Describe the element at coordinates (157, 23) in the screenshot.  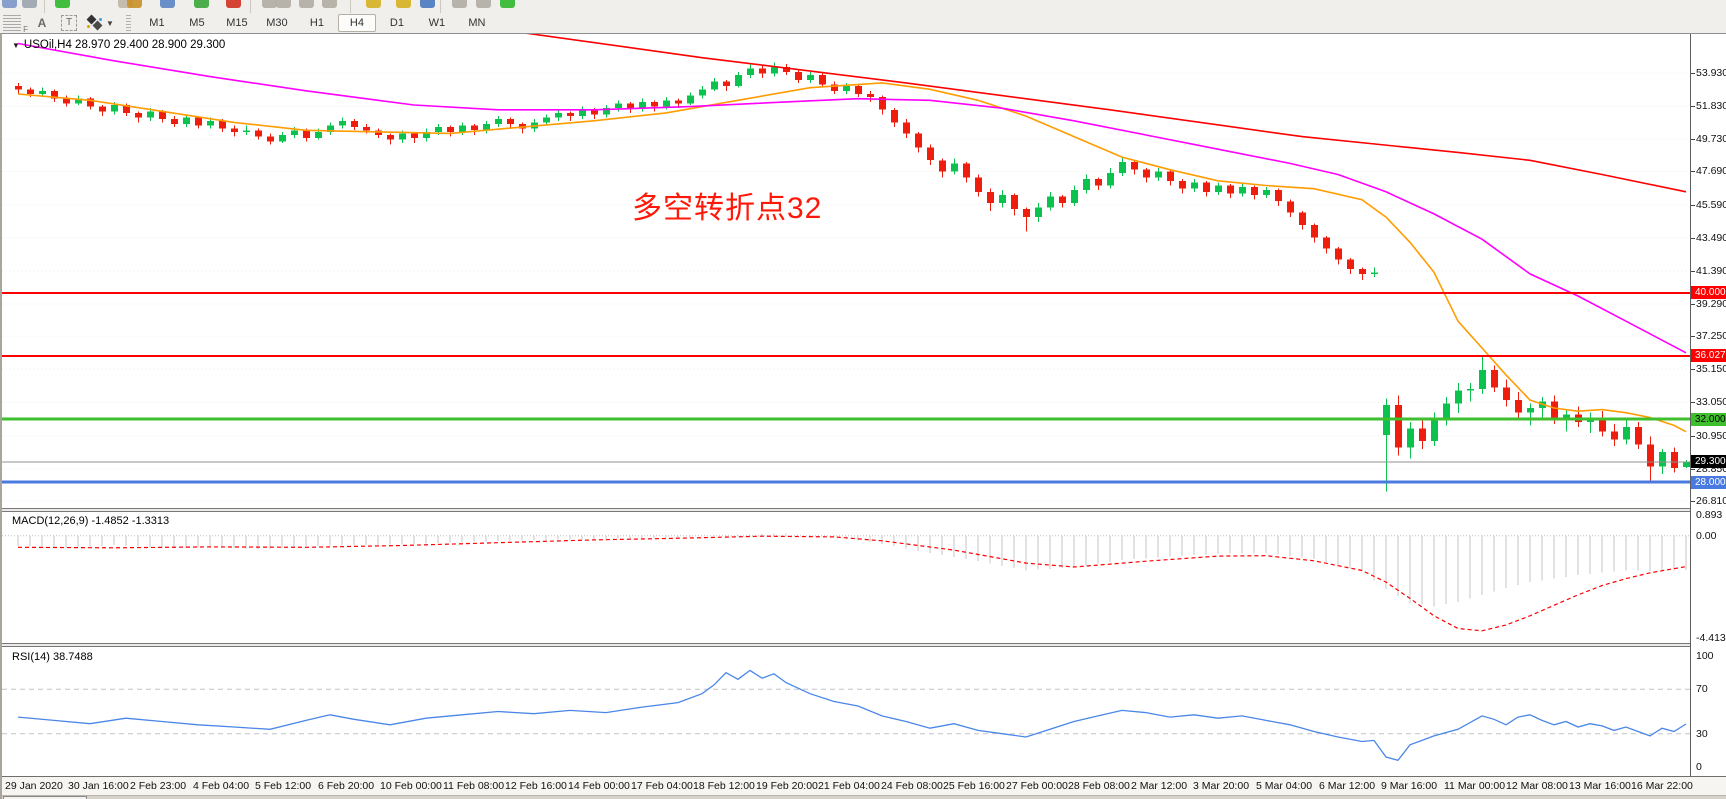
I see `timeframe-button-m1: M1` at that location.